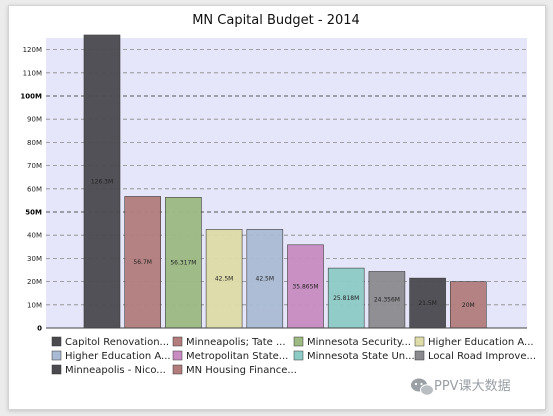 This screenshot has width=553, height=416. I want to click on y-tick-label: 60M, so click(34, 189).